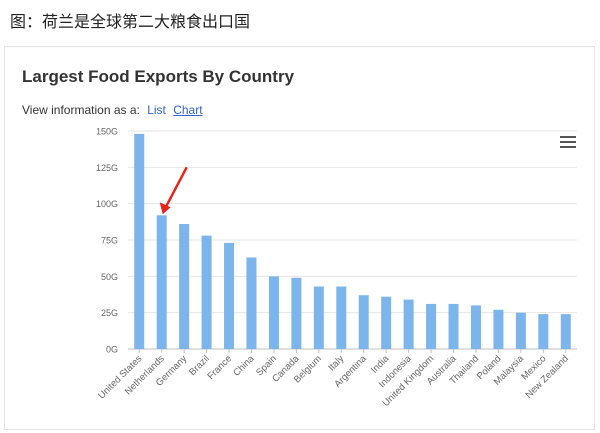  Describe the element at coordinates (107, 132) in the screenshot. I see `y-tick-label: 150G` at that location.